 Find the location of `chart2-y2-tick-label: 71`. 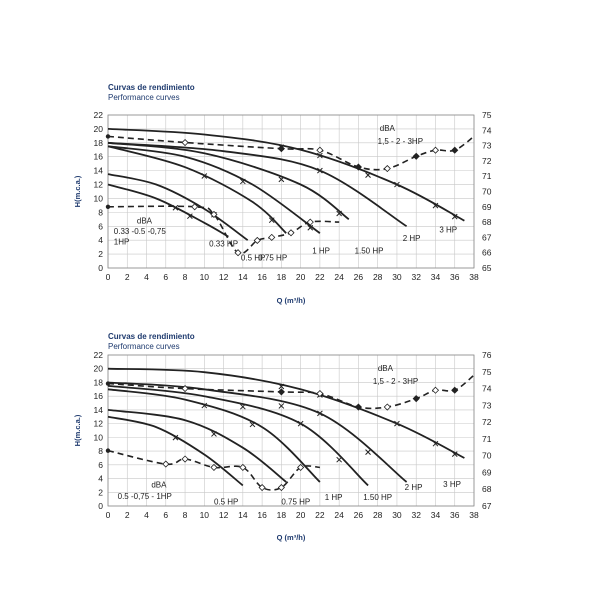

chart2-y2-tick-label: 71 is located at coordinates (487, 439).